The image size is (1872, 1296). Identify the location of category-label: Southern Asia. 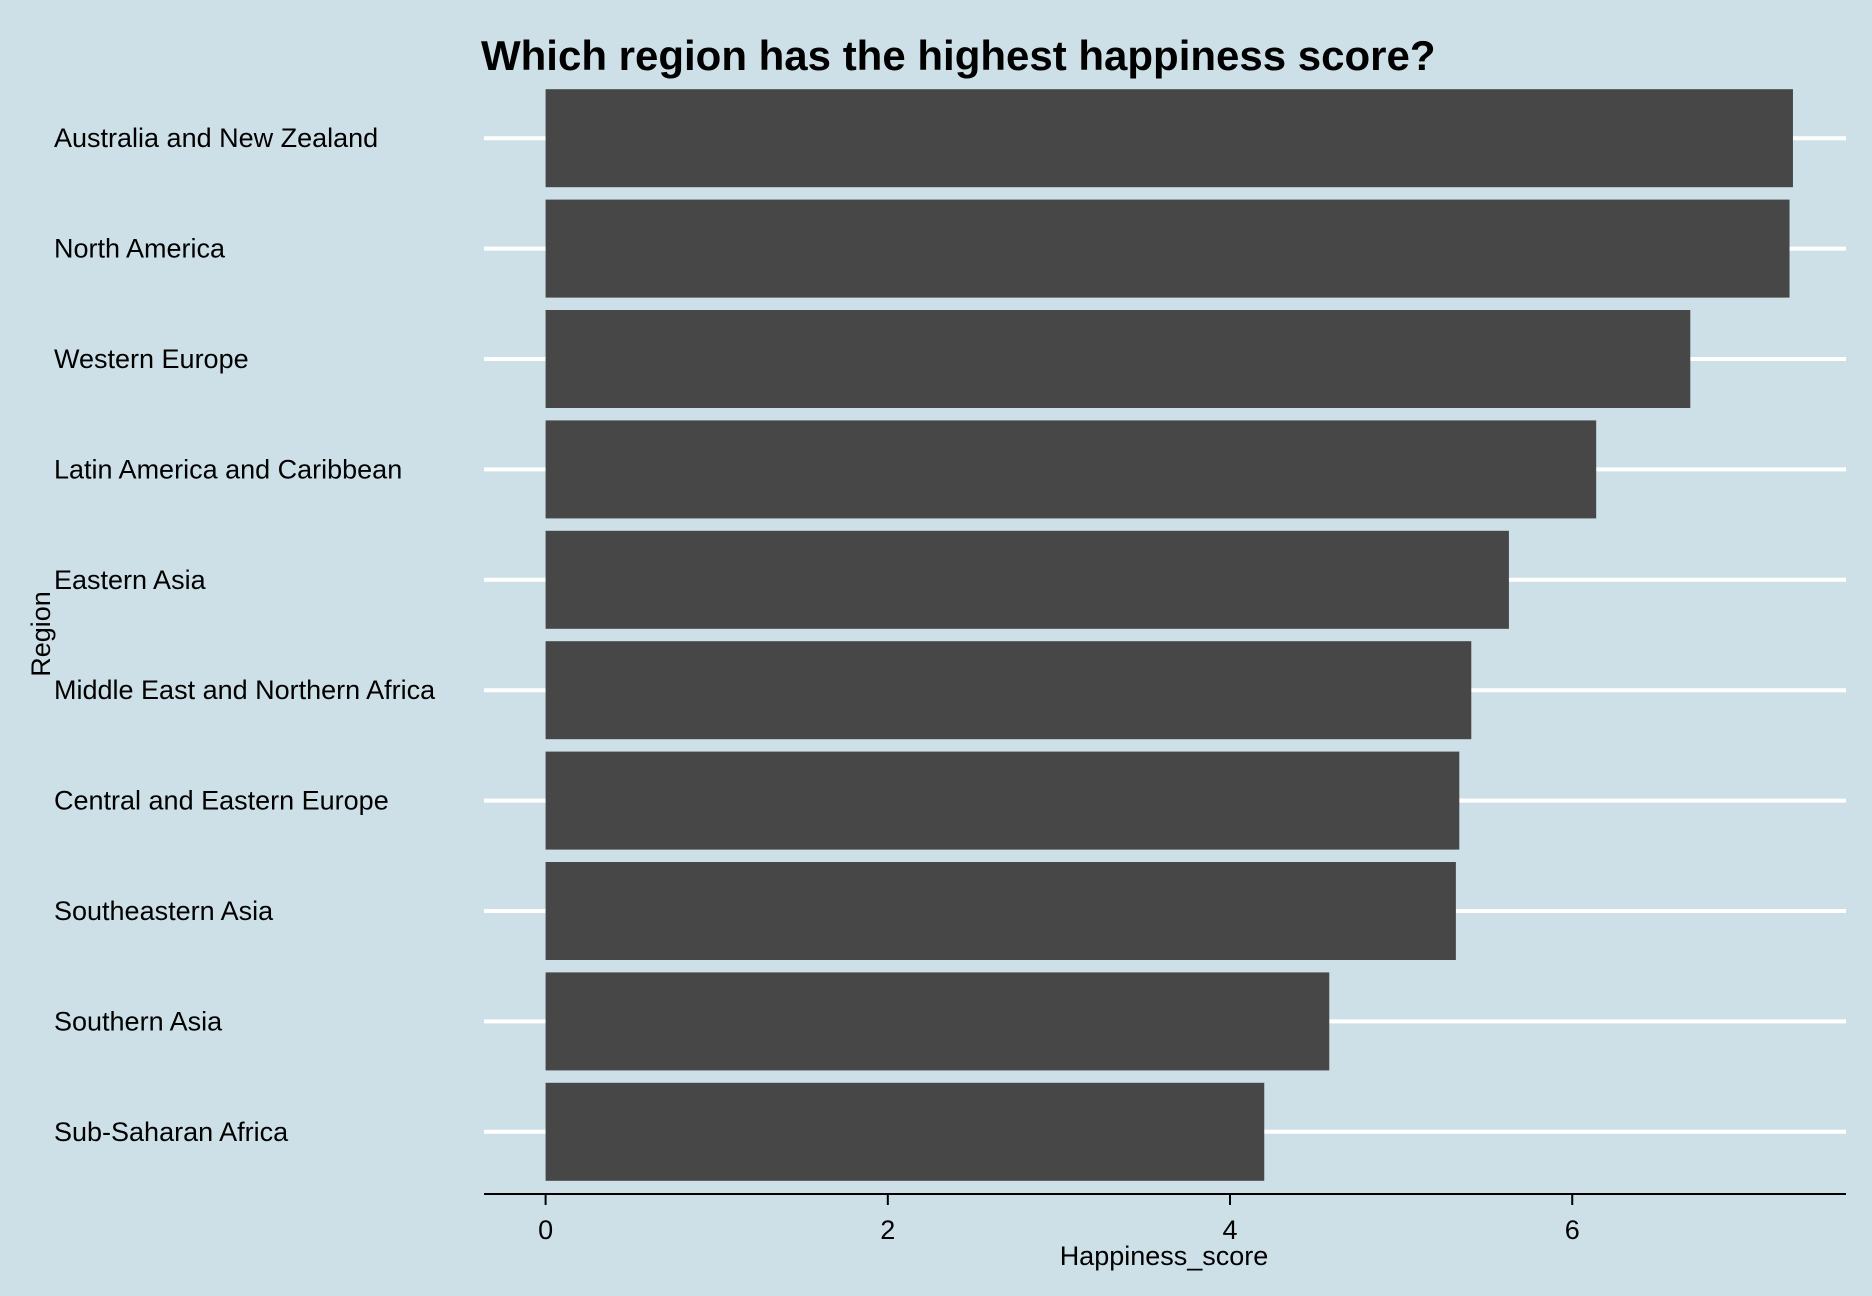
(138, 1021).